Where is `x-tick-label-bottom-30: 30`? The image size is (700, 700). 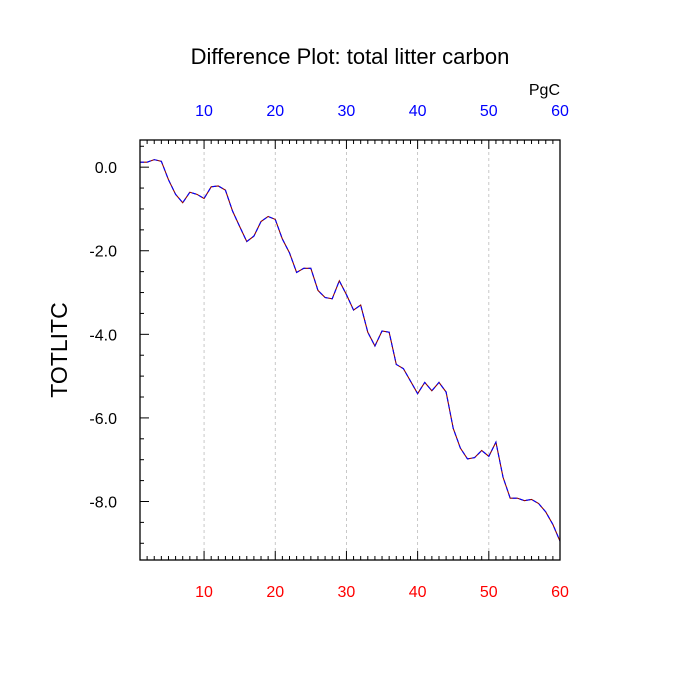
x-tick-label-bottom-30: 30 is located at coordinates (347, 592).